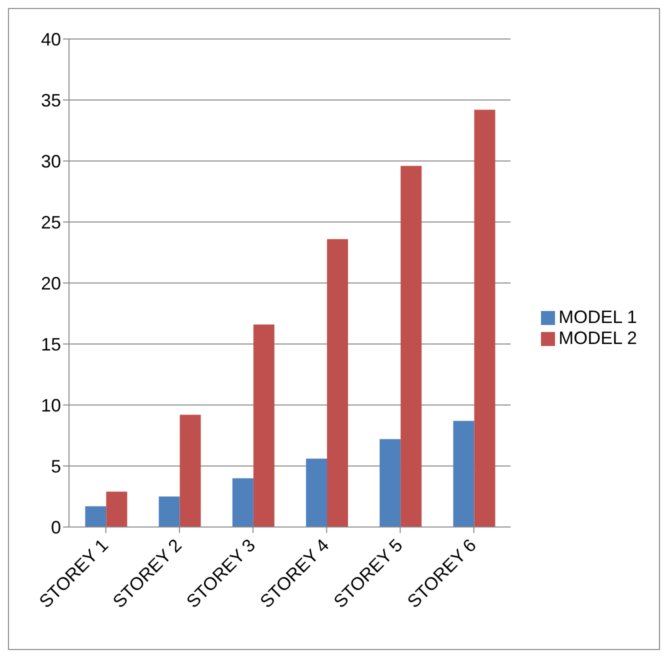  What do you see at coordinates (50, 344) in the screenshot?
I see `y-tick-label: 15` at bounding box center [50, 344].